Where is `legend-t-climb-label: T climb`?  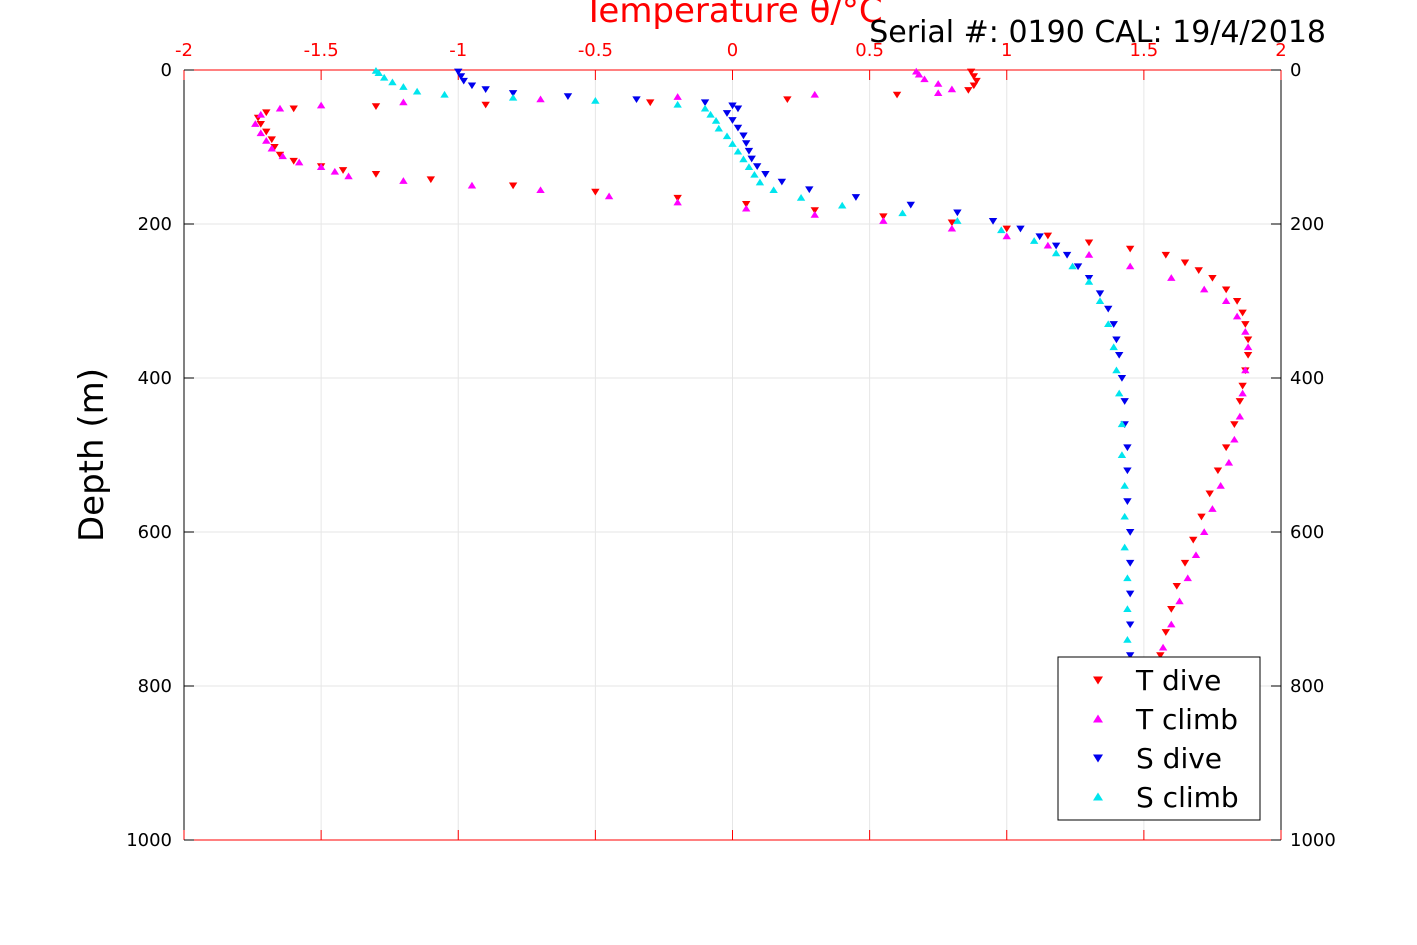 legend-t-climb-label: T climb is located at coordinates (1186, 719).